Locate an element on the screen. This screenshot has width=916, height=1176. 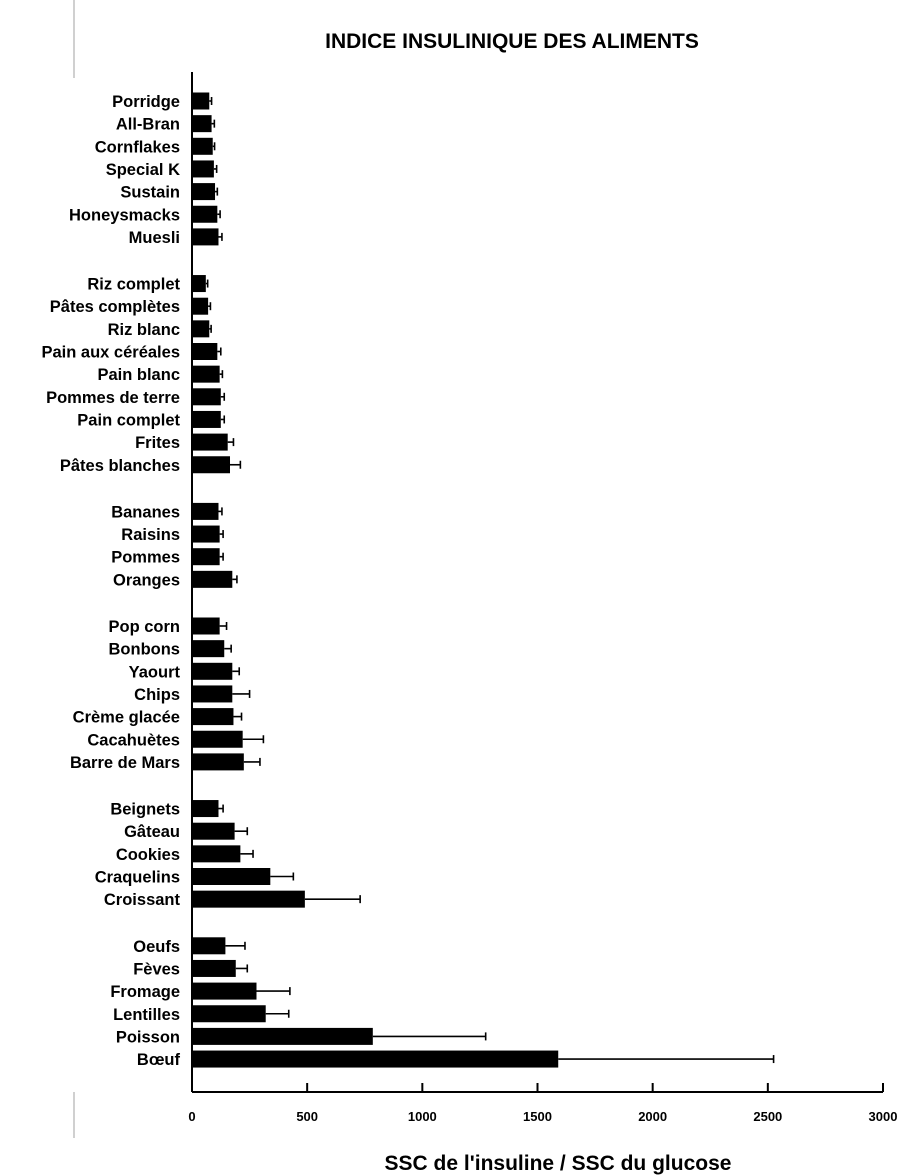
category-label: Fromage is located at coordinates (145, 992).